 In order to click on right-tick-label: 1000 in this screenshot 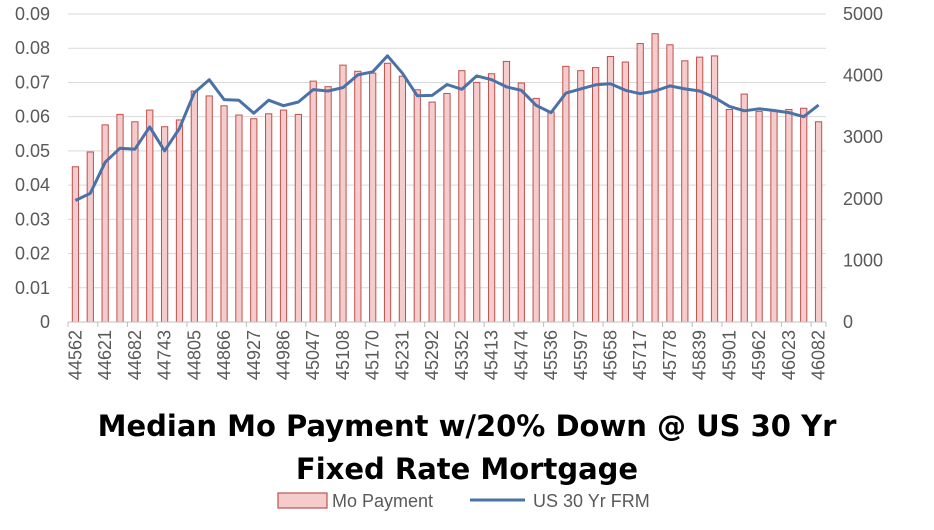, I will do `click(863, 260)`.